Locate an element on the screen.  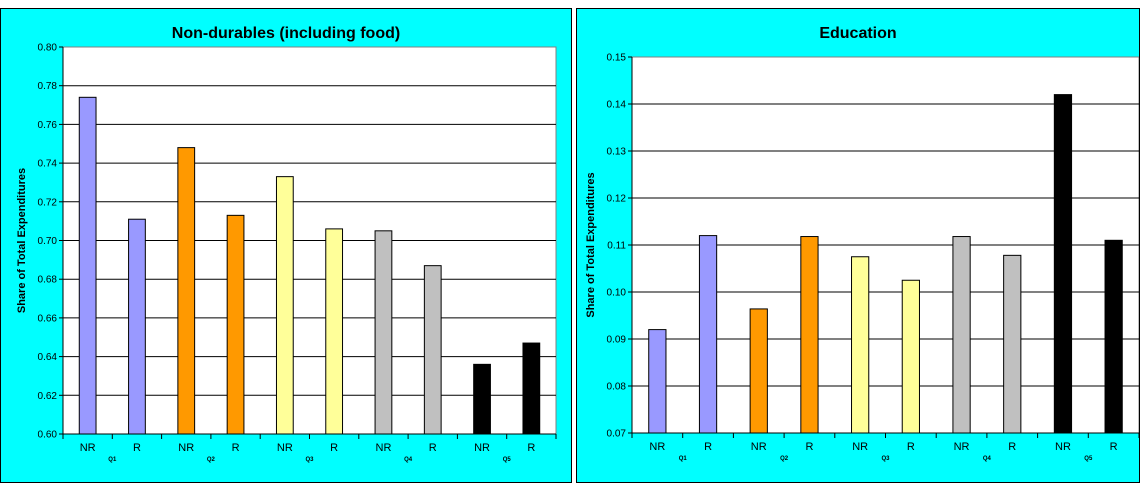
y-tick-label: 0.76 is located at coordinates (48, 125).